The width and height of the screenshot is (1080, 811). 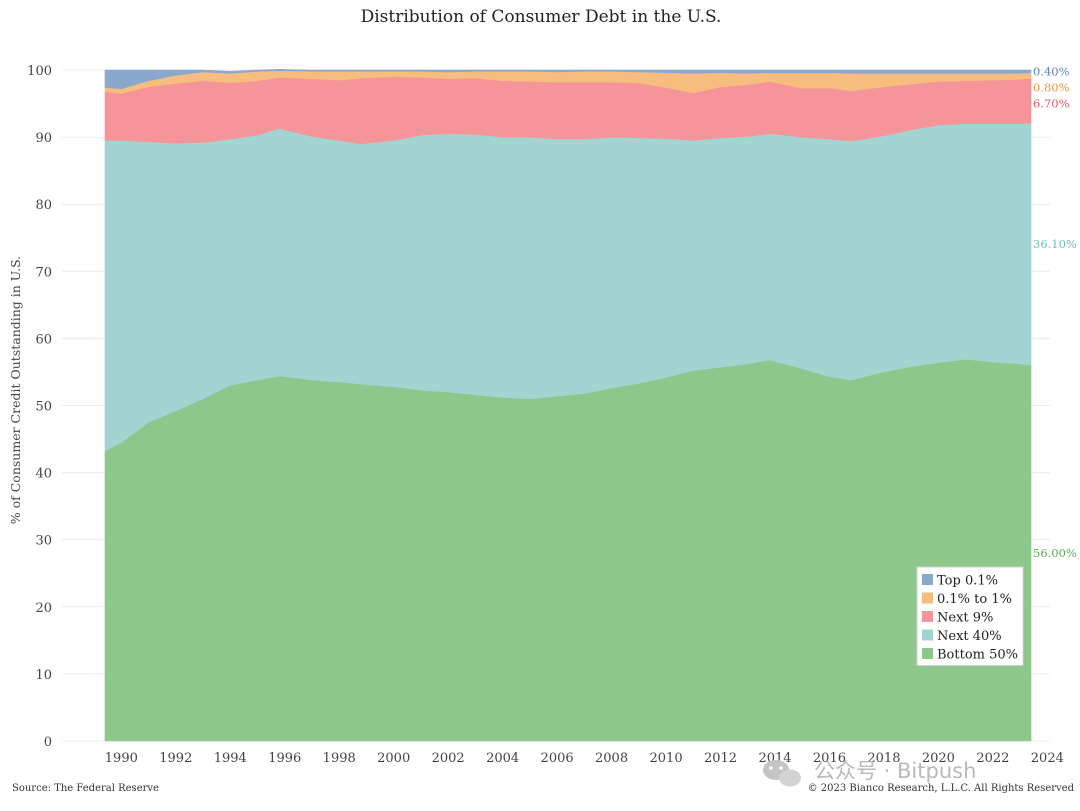 What do you see at coordinates (1055, 312) in the screenshot?
I see `end-value-labels: 0.40% 0.80% 6.70% 36.10% 56.00%` at bounding box center [1055, 312].